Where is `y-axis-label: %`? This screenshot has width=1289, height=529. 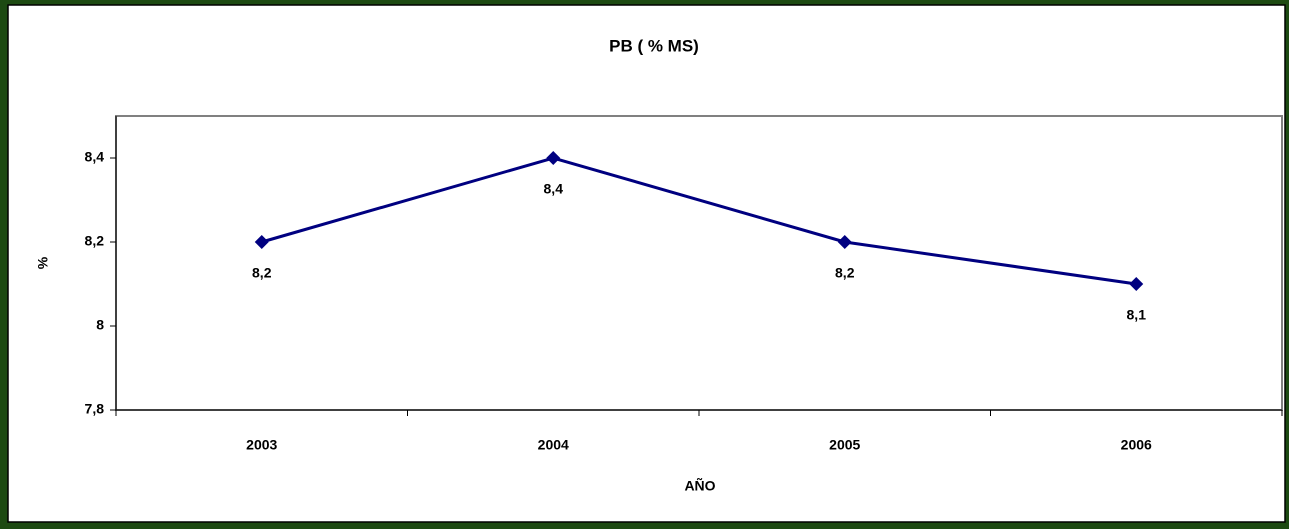 y-axis-label: % is located at coordinates (43, 262).